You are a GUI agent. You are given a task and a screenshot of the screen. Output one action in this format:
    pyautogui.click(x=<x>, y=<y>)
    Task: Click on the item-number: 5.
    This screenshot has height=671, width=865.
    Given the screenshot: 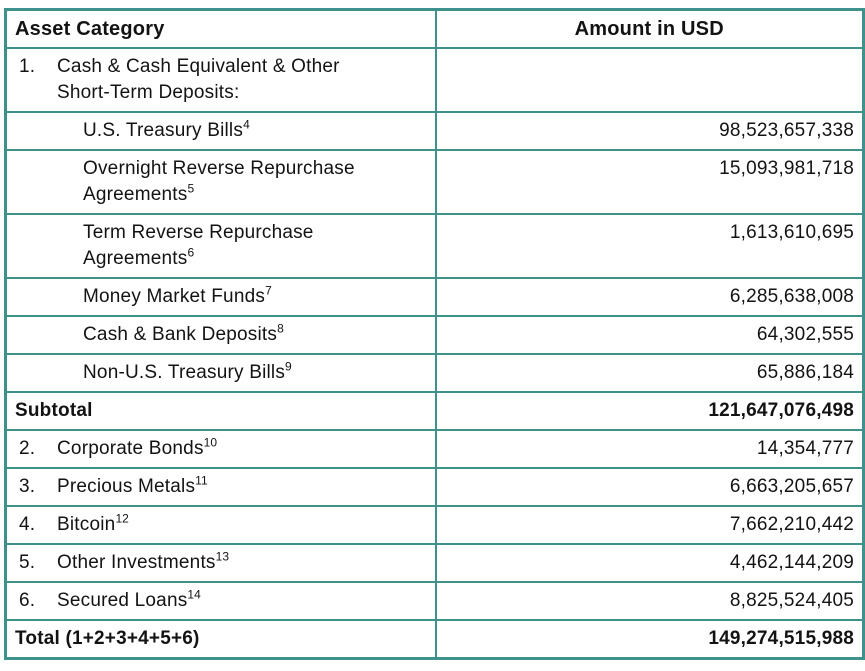 What is the action you would take?
    pyautogui.click(x=27, y=562)
    